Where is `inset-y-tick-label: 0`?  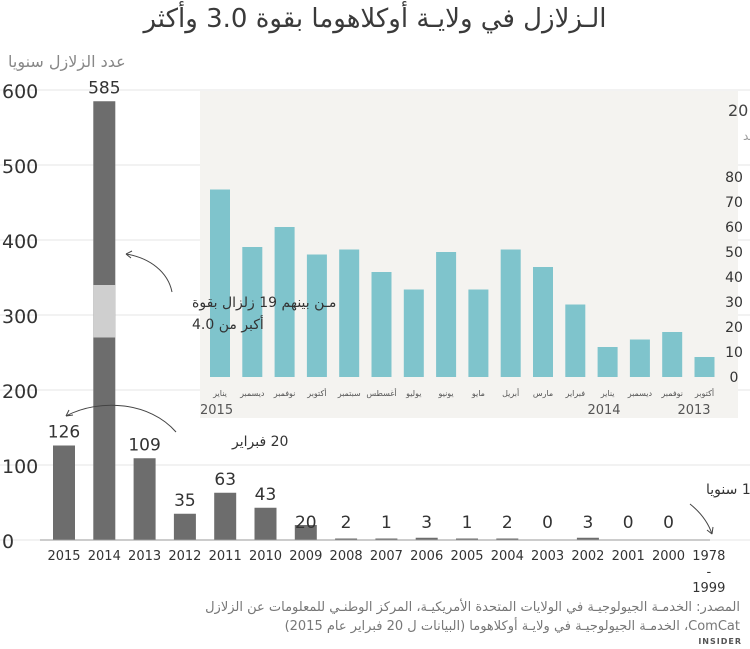 inset-y-tick-label: 0 is located at coordinates (734, 378).